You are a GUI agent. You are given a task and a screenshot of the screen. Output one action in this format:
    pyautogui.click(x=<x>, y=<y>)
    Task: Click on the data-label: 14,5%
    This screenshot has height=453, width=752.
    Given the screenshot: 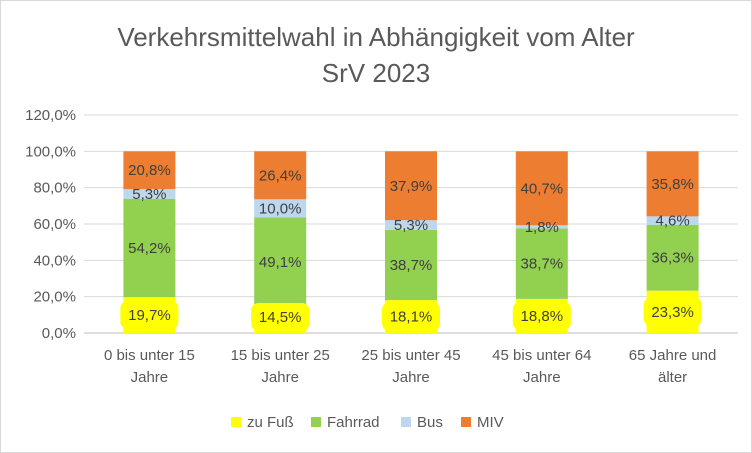 What is the action you would take?
    pyautogui.click(x=280, y=317)
    